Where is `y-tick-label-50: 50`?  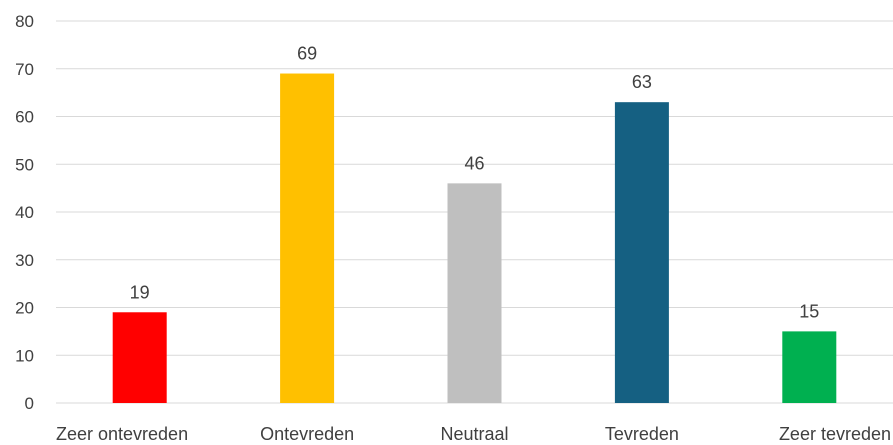 y-tick-label-50: 50 is located at coordinates (24, 164).